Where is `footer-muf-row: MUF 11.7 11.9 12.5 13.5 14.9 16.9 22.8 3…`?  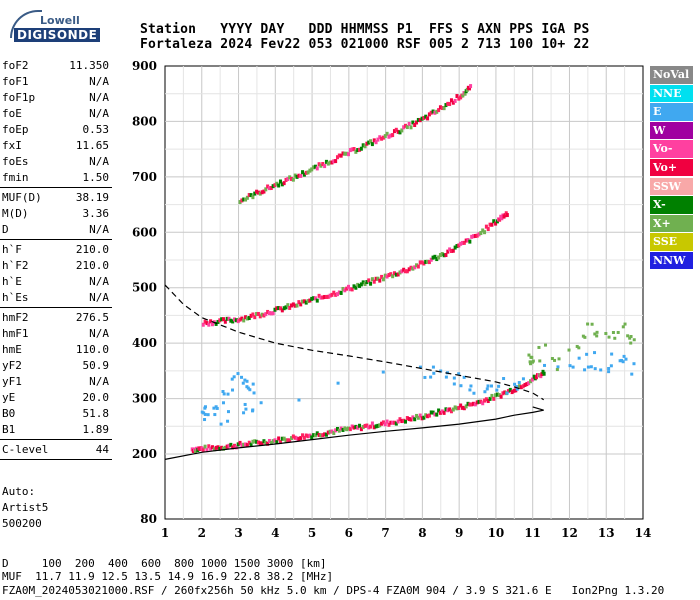
footer-muf-row: MUF 11.7 11.9 12.5 13.5 14.9 16.9 22.8 3… is located at coordinates (168, 576).